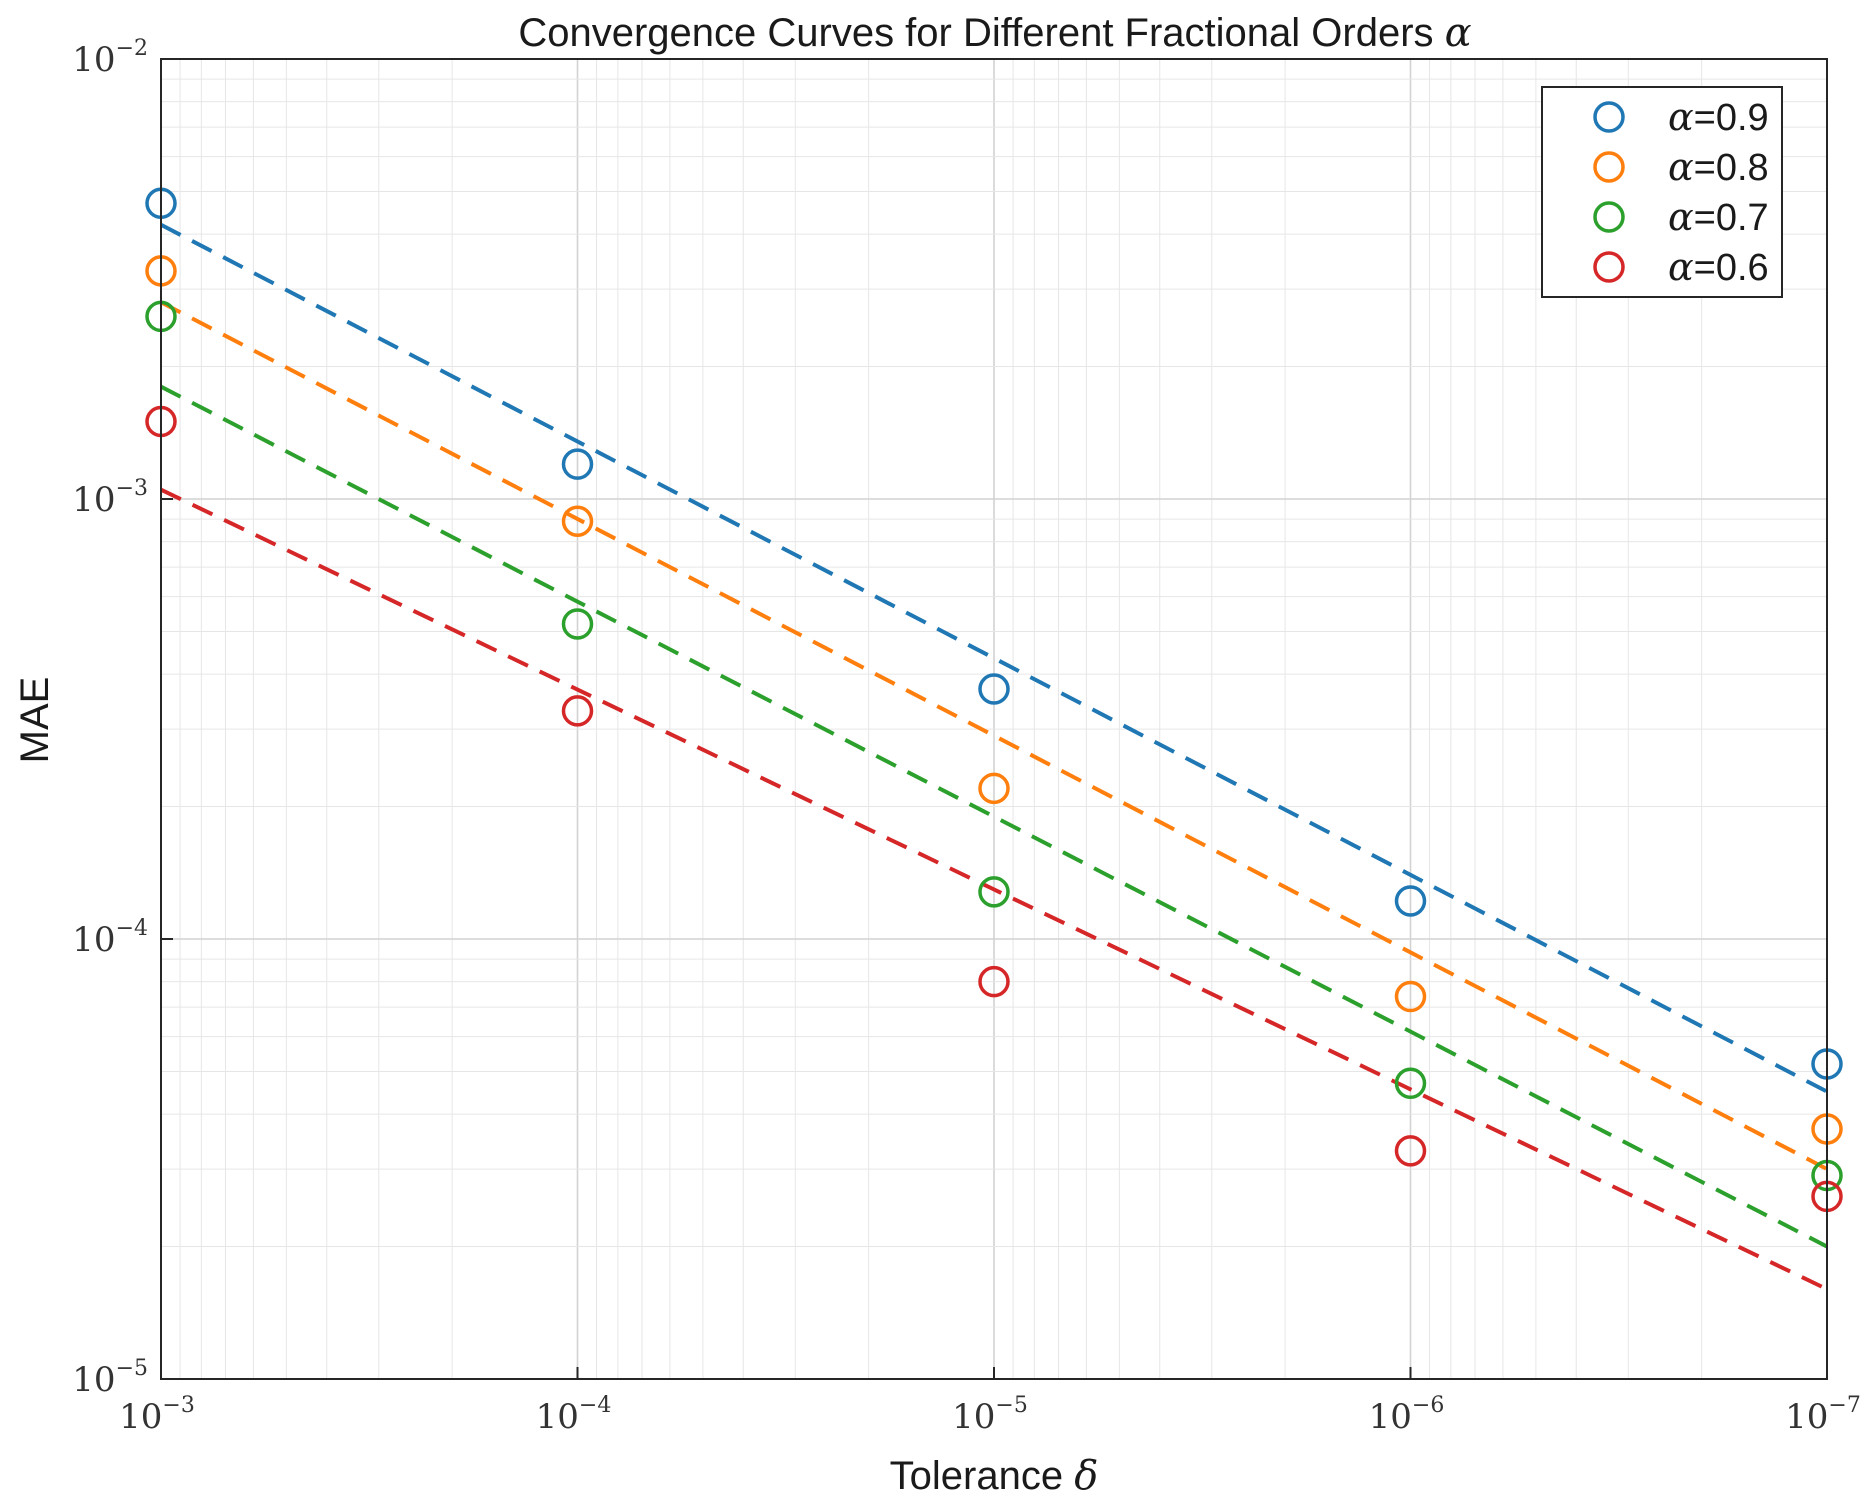 The height and width of the screenshot is (1499, 1875). Describe the element at coordinates (157, 1415) in the screenshot. I see `x-tick-label: 10⁻³` at that location.